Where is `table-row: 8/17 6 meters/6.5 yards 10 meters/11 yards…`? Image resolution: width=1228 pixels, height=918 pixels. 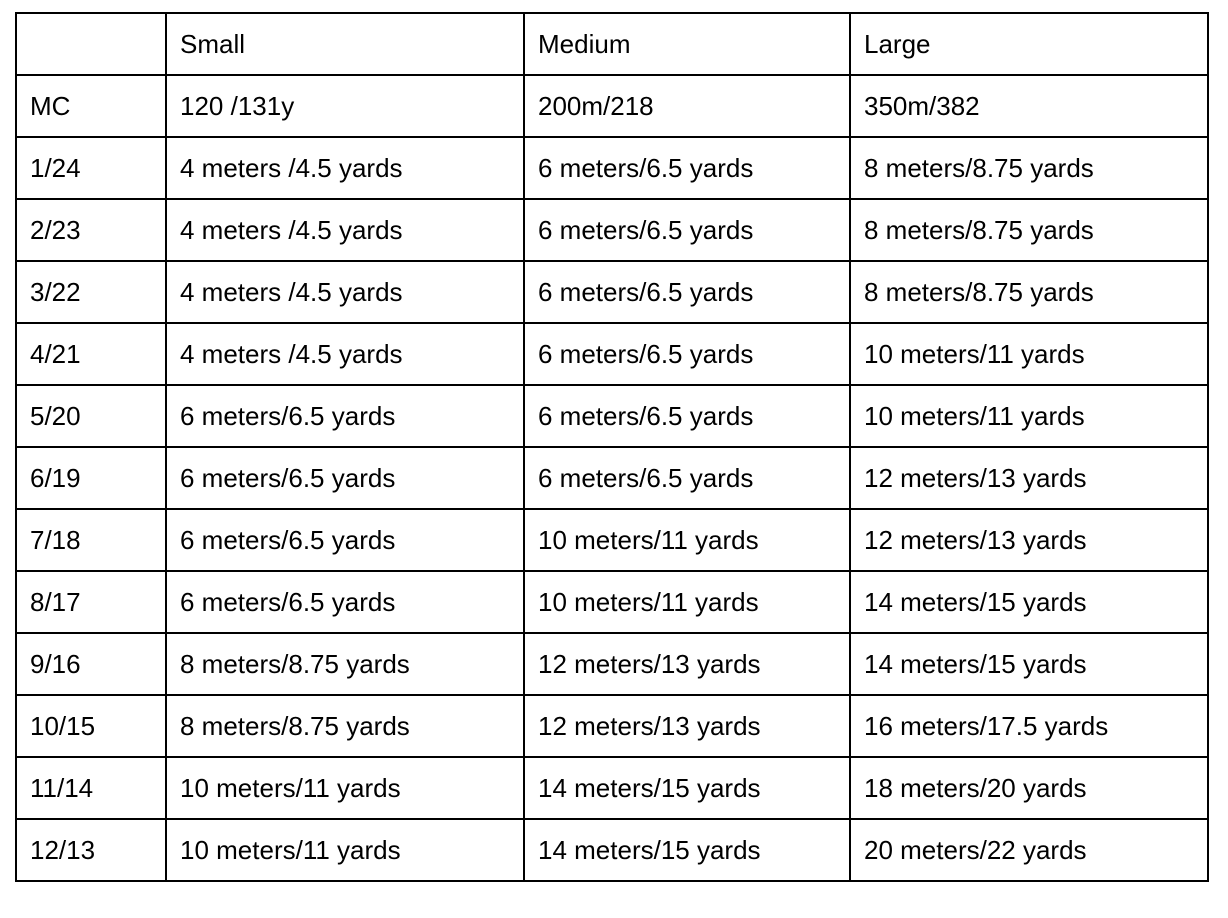 table-row: 8/17 6 meters/6.5 yards 10 meters/11 yards… is located at coordinates (612, 602).